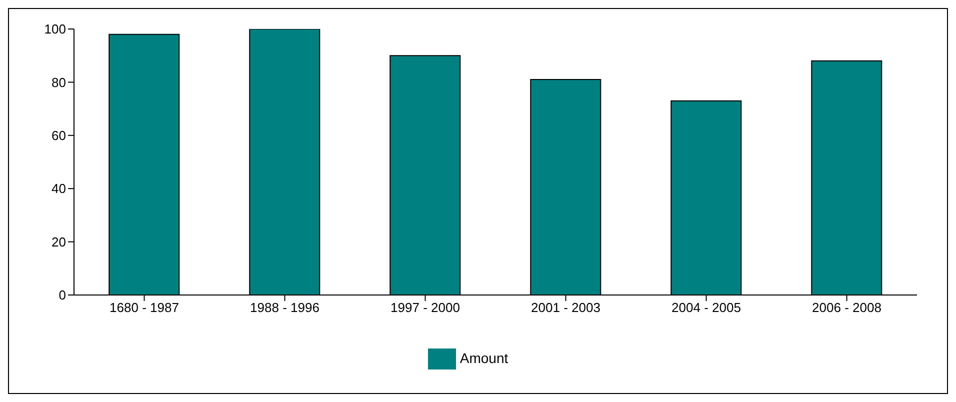 This screenshot has width=956, height=402. Describe the element at coordinates (425, 308) in the screenshot. I see `x-tick-label: 1997 - 2000` at that location.